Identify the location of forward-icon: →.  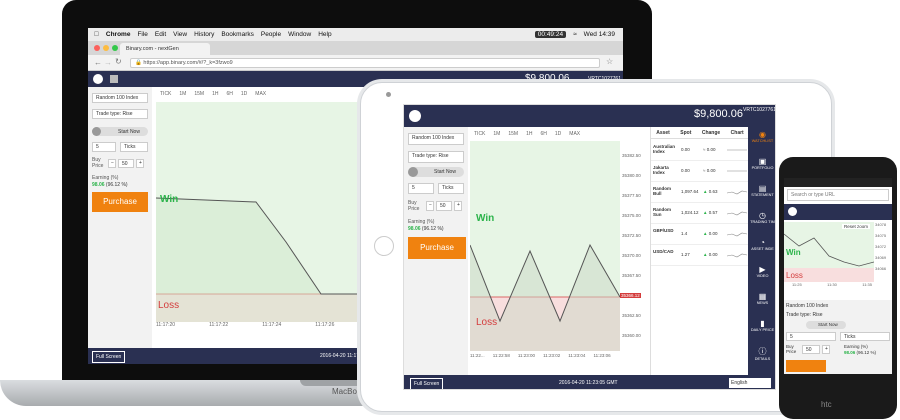
(108, 62).